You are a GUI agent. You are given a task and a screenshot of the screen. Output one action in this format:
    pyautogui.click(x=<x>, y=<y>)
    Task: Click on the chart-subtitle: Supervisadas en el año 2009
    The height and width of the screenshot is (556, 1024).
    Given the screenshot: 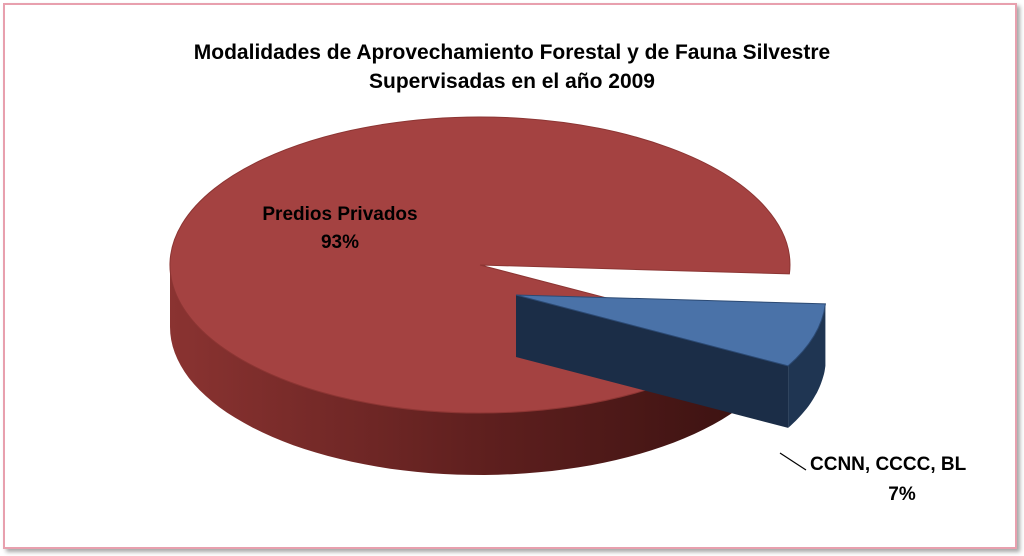 What is the action you would take?
    pyautogui.click(x=512, y=81)
    